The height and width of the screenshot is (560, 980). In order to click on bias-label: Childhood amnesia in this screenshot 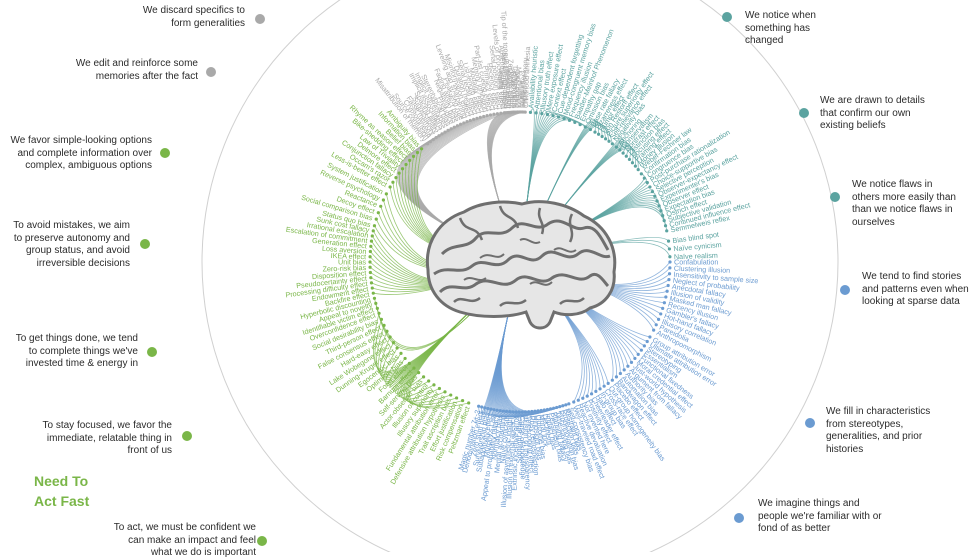, I will do `click(526, 77)`.